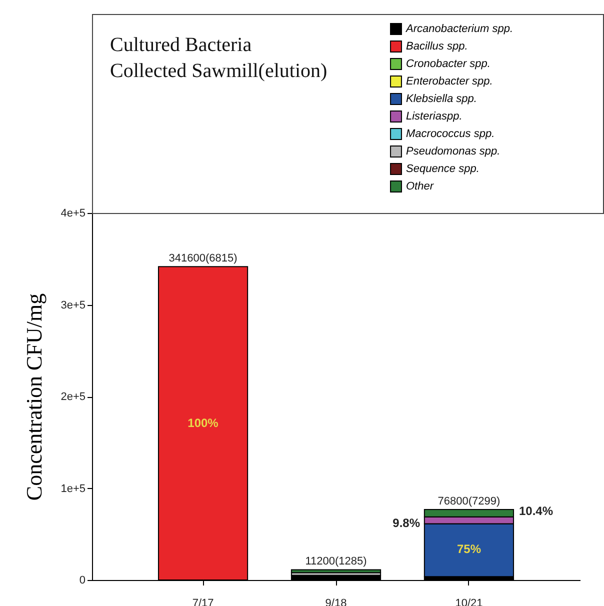  I want to click on legend-label: Klebsiella spp., so click(441, 99).